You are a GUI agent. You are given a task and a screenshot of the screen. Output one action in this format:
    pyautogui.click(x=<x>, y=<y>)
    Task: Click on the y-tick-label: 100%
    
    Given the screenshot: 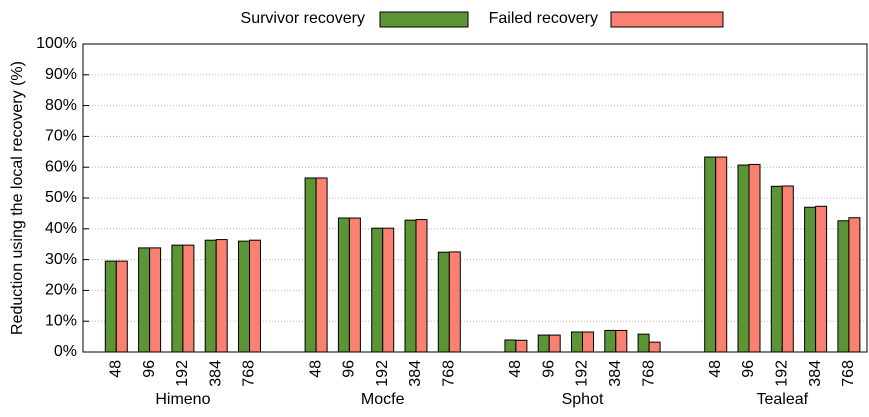 What is the action you would take?
    pyautogui.click(x=56, y=43)
    